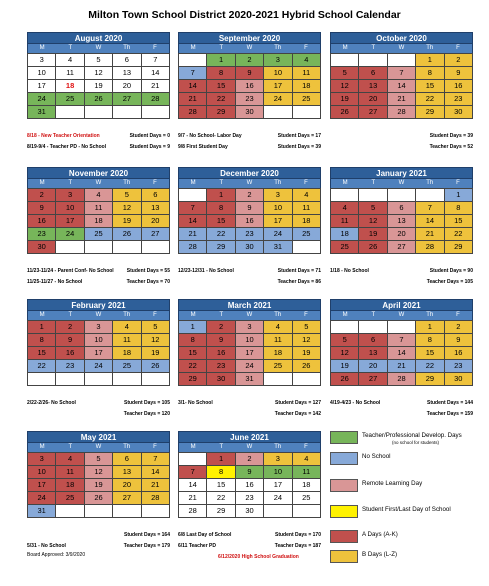 The width and height of the screenshot is (489, 586). What do you see at coordinates (306, 183) in the screenshot?
I see `weekday-label: F` at bounding box center [306, 183].